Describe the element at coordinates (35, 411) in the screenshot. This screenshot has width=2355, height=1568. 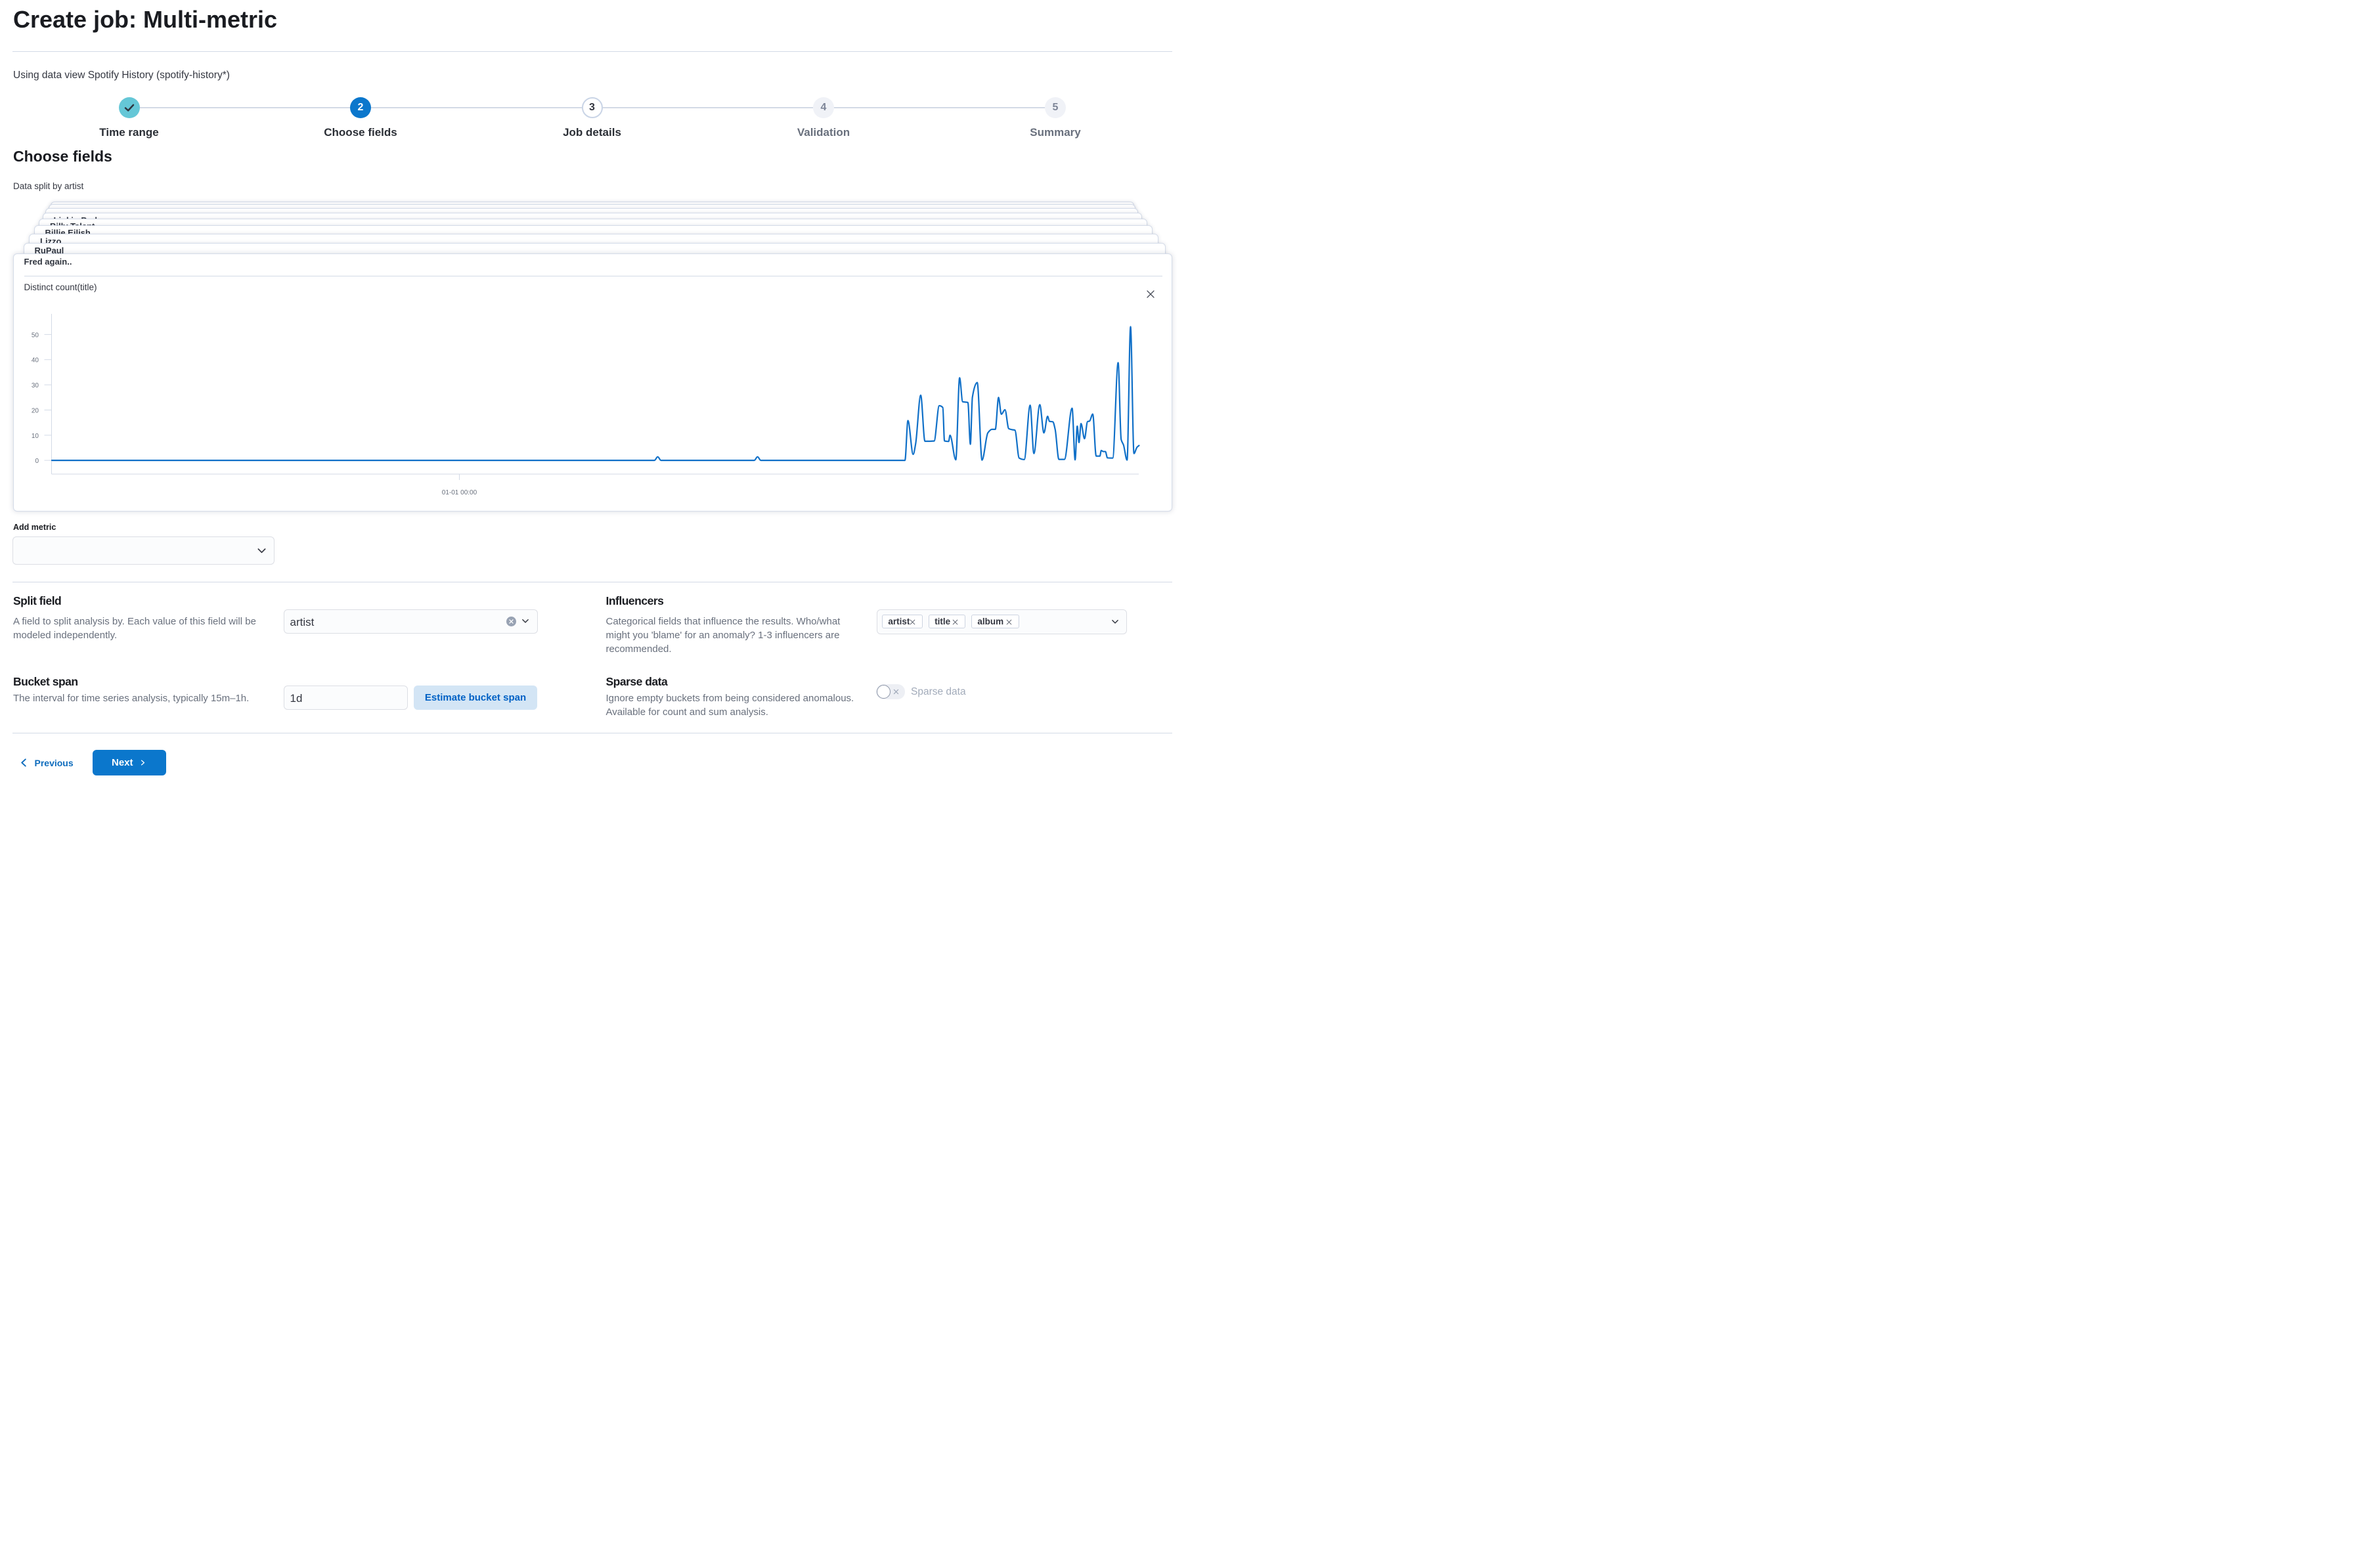
I see `svg-text: 20` at that location.